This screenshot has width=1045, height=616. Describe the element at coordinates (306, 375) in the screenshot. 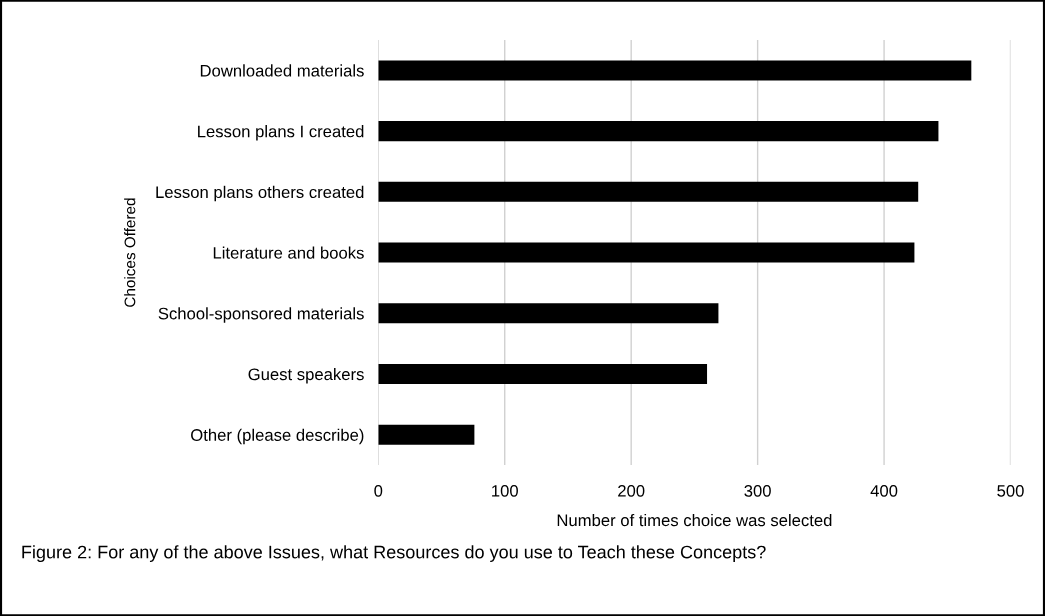

I see `y-tick-label: Guest speakers` at that location.